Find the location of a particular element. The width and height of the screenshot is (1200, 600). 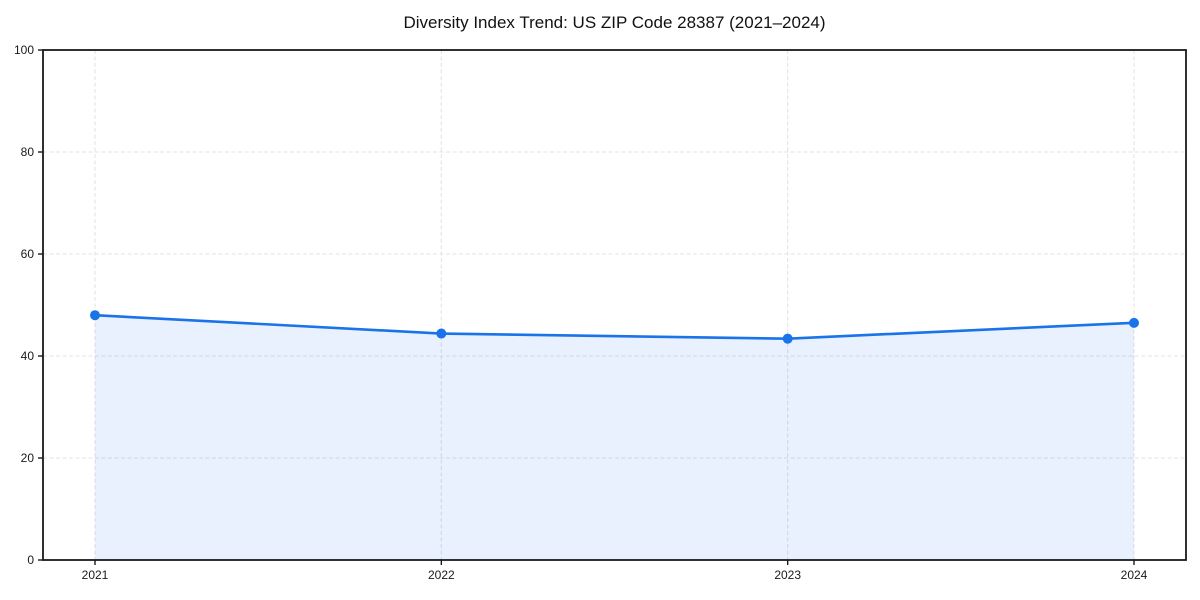

data-point-2023 is located at coordinates (787, 338).